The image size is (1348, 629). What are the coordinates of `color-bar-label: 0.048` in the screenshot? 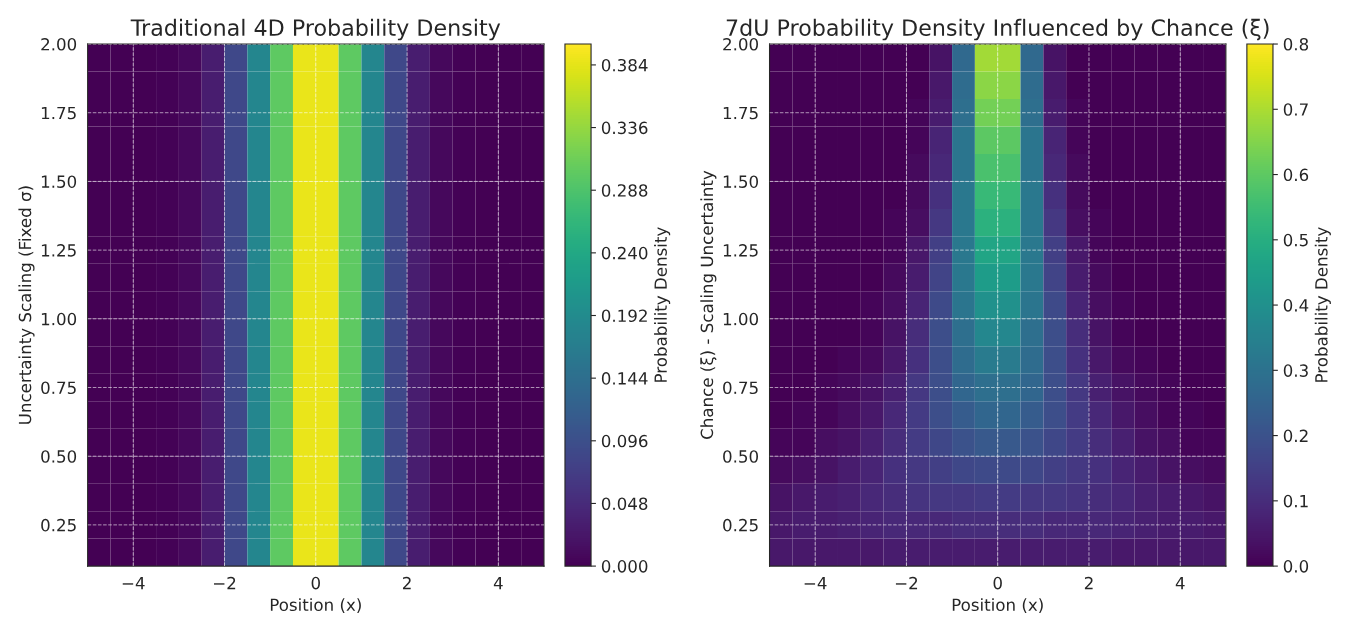 It's located at (624, 504).